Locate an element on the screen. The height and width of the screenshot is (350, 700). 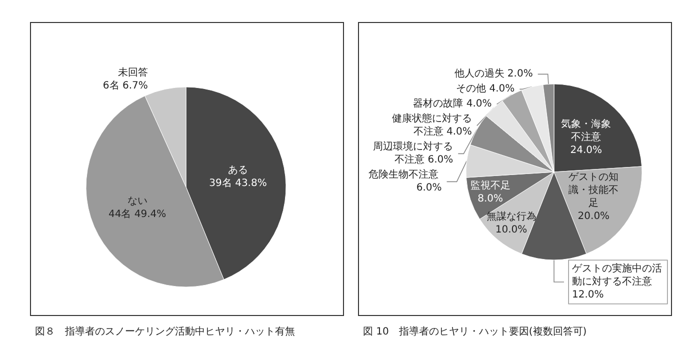
data-label: 6.0% is located at coordinates (429, 188).